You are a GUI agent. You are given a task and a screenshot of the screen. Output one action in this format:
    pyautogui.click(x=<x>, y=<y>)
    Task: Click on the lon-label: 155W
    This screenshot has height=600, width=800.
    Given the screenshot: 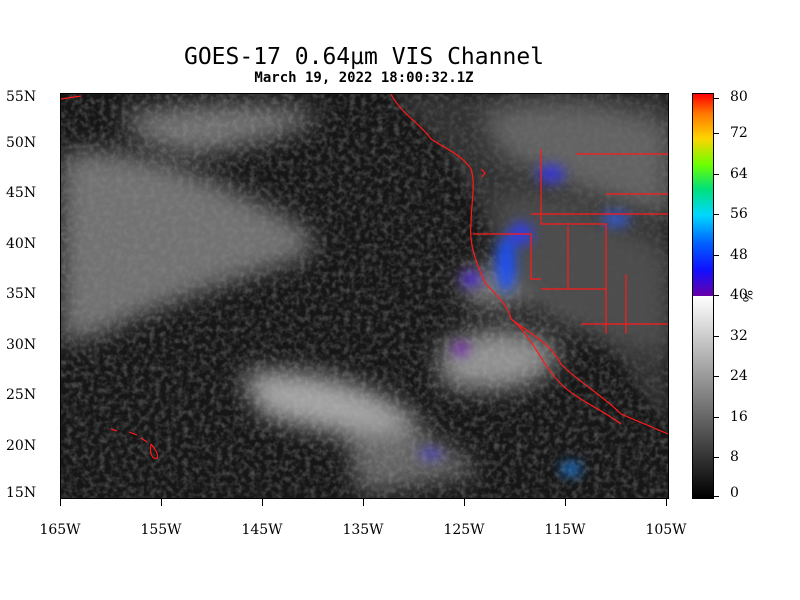 What is the action you would take?
    pyautogui.click(x=161, y=530)
    